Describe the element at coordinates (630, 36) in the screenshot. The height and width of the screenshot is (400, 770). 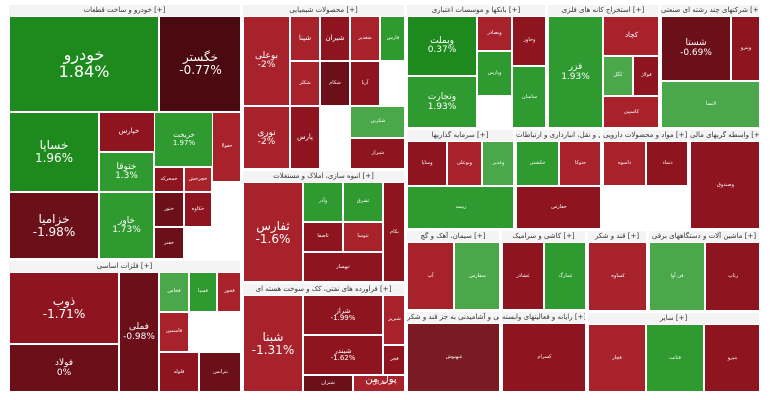
I see `stock-tile: کچاد` at that location.